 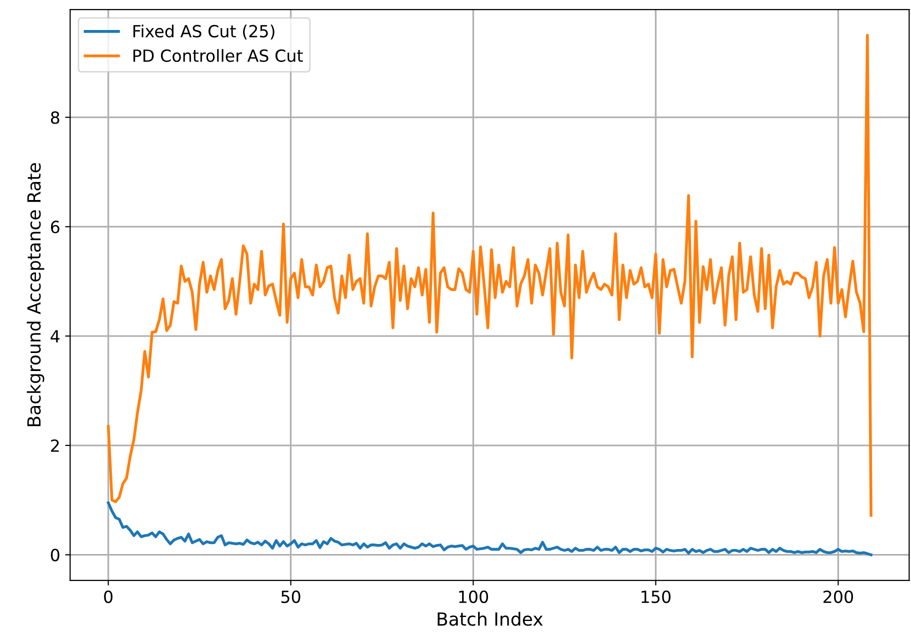 What do you see at coordinates (55, 445) in the screenshot?
I see `y-tick-label: 2` at bounding box center [55, 445].